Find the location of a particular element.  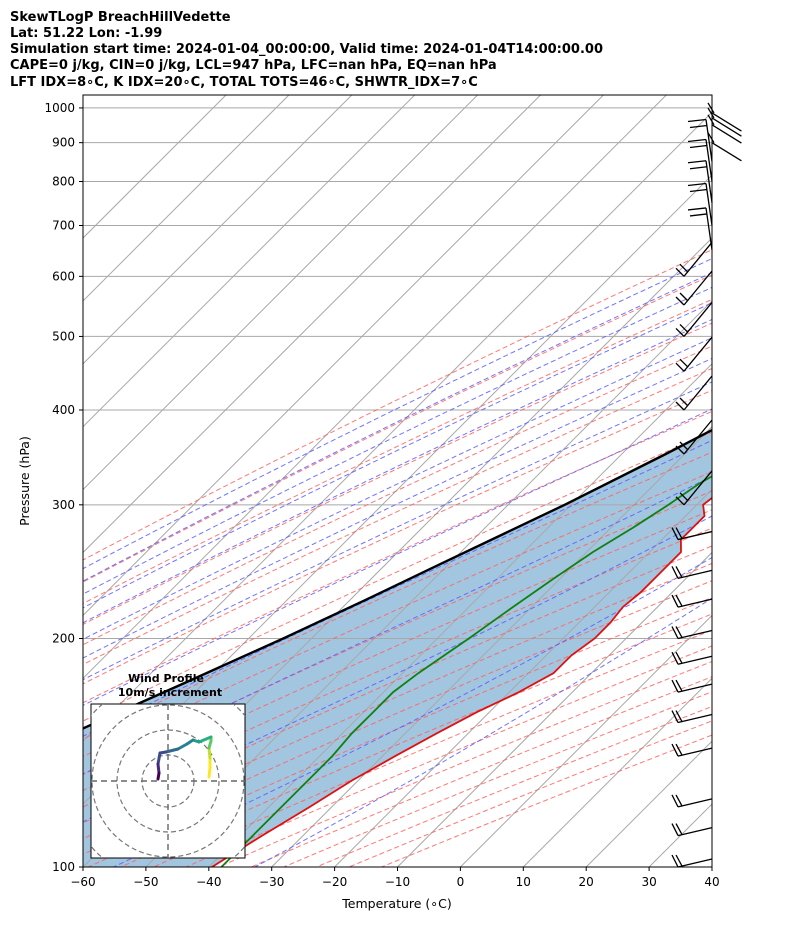

y-tick-label: 500 is located at coordinates (63, 336).